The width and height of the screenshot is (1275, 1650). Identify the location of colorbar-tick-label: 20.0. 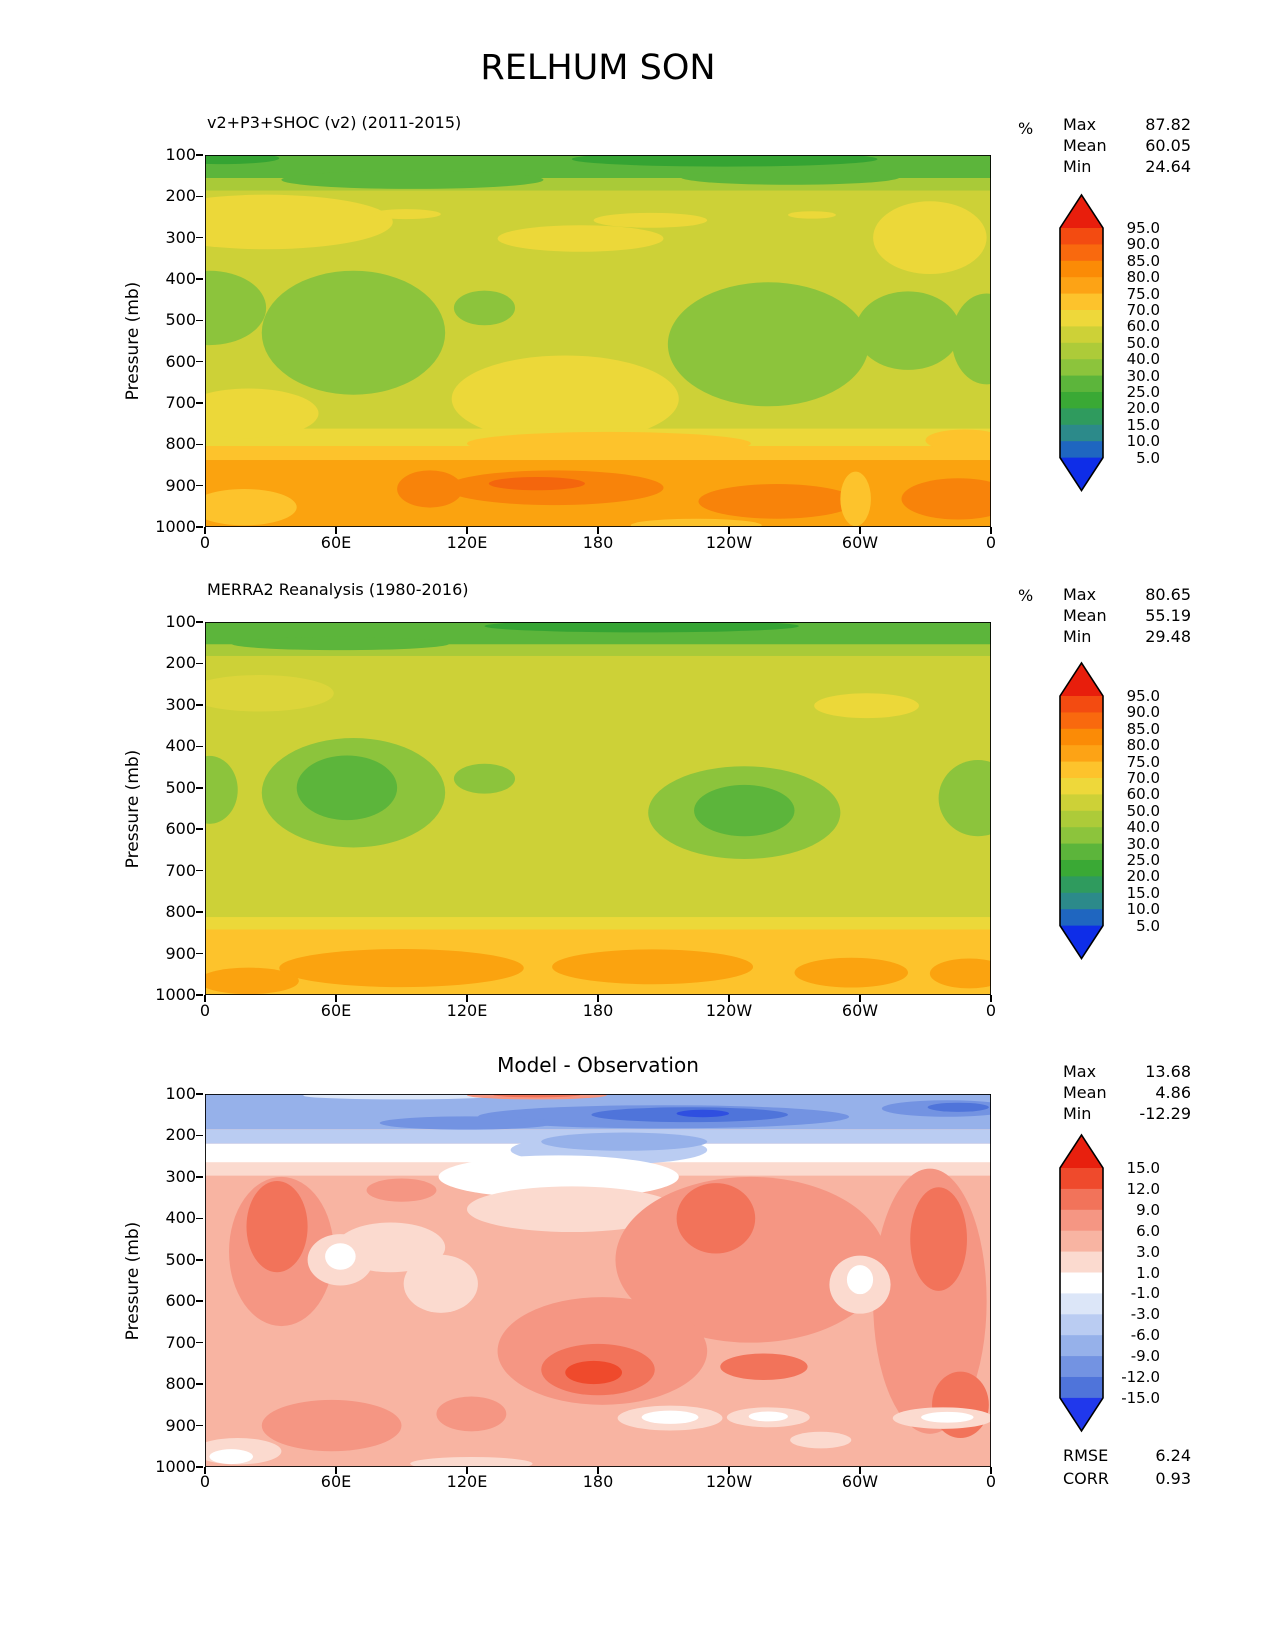
(1143, 408).